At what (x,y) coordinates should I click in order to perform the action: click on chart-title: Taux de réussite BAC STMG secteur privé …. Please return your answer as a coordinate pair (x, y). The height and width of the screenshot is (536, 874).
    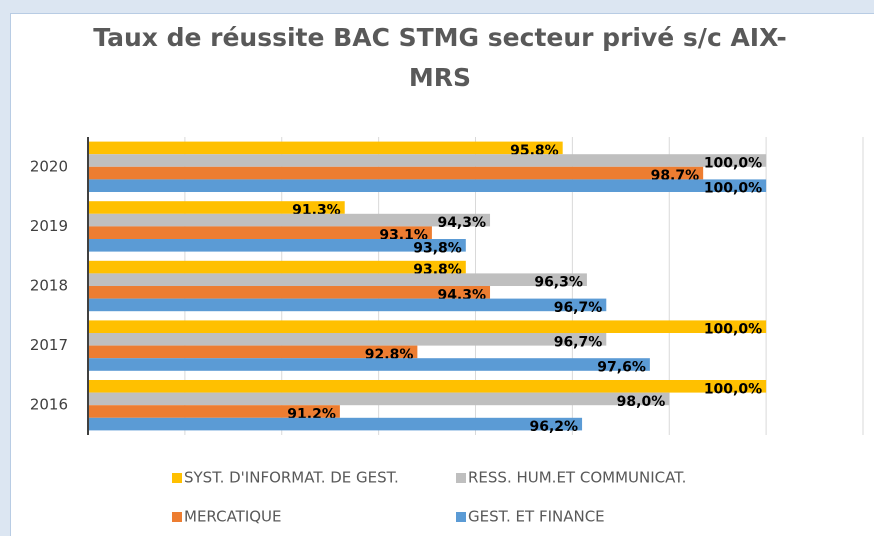
    Looking at the image, I should click on (440, 57).